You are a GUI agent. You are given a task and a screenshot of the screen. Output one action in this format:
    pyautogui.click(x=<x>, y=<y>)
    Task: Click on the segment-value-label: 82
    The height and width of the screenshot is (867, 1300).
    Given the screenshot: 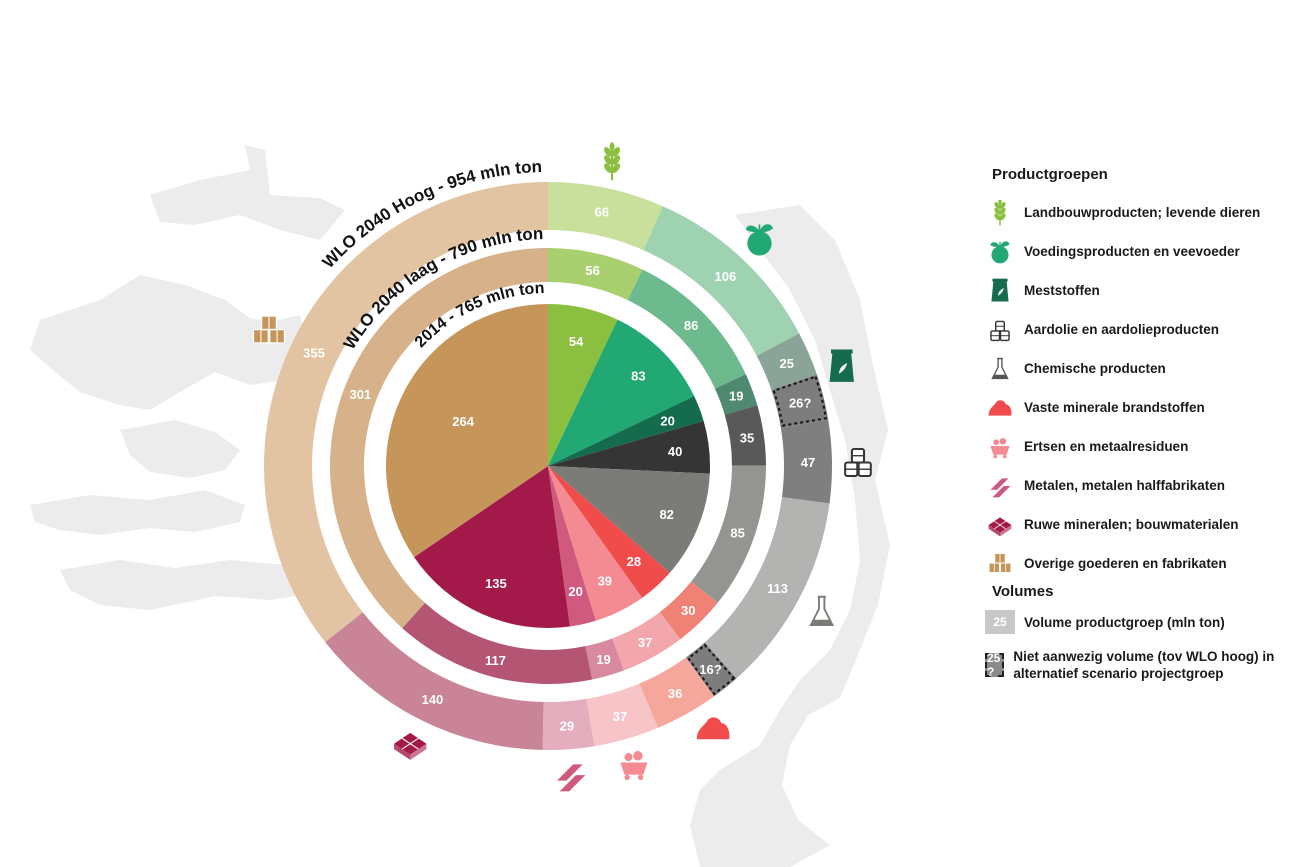 What is the action you would take?
    pyautogui.click(x=666, y=514)
    